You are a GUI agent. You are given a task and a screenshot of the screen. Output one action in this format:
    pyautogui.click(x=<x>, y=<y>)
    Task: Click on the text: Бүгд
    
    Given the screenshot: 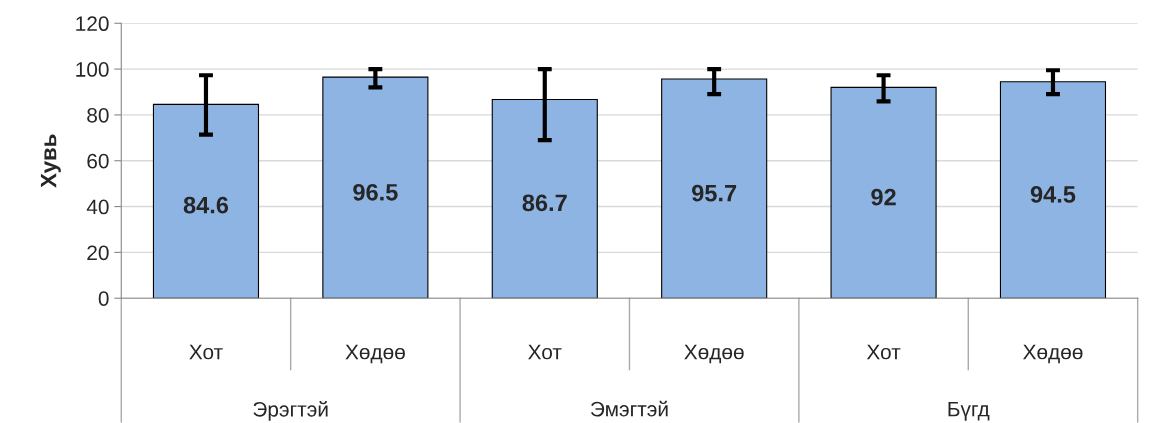 What is the action you would take?
    pyautogui.click(x=969, y=411)
    